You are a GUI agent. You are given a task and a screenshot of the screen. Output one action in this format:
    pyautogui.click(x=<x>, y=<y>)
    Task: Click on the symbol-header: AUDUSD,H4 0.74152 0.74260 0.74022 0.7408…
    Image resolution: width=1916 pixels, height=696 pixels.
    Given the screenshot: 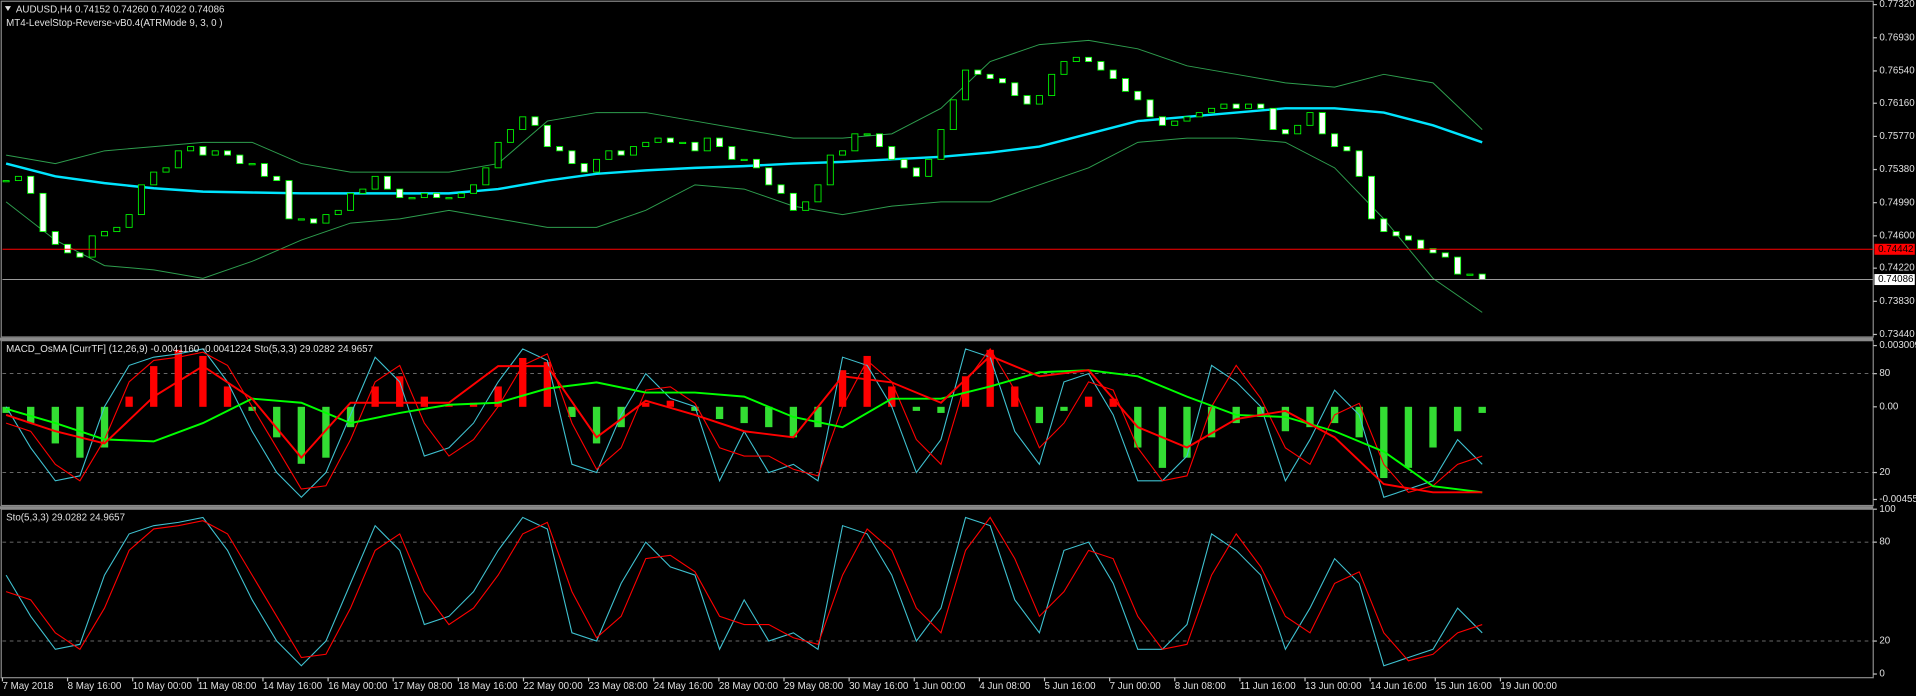 What is the action you would take?
    pyautogui.click(x=120, y=9)
    